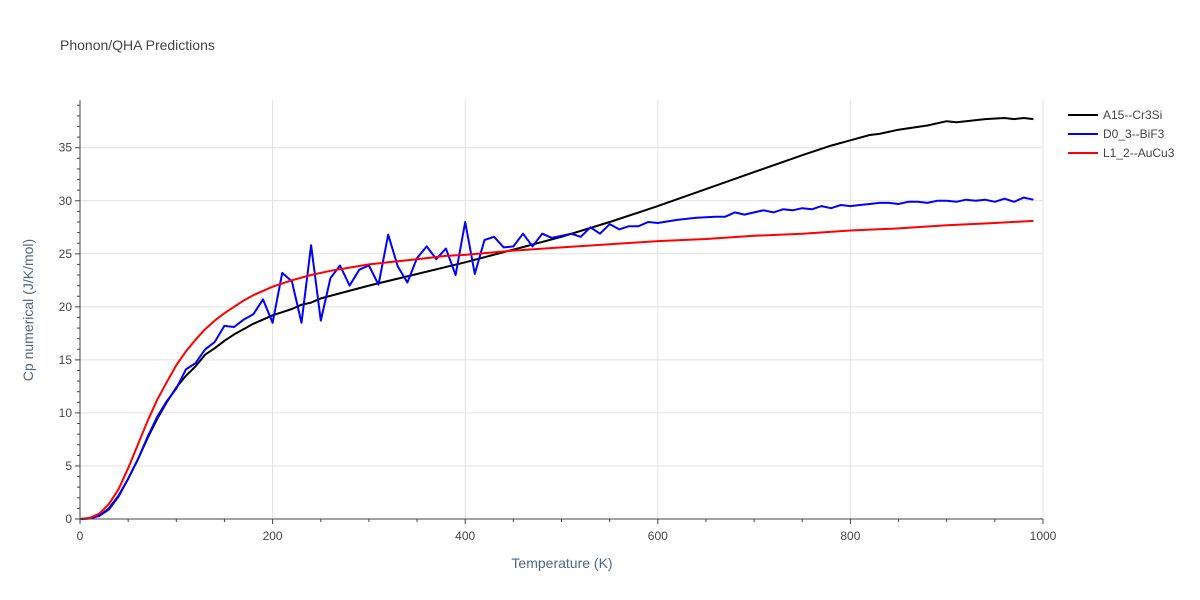 Image resolution: width=1200 pixels, height=600 pixels. Describe the element at coordinates (66, 201) in the screenshot. I see `y-tick-label: 30` at that location.